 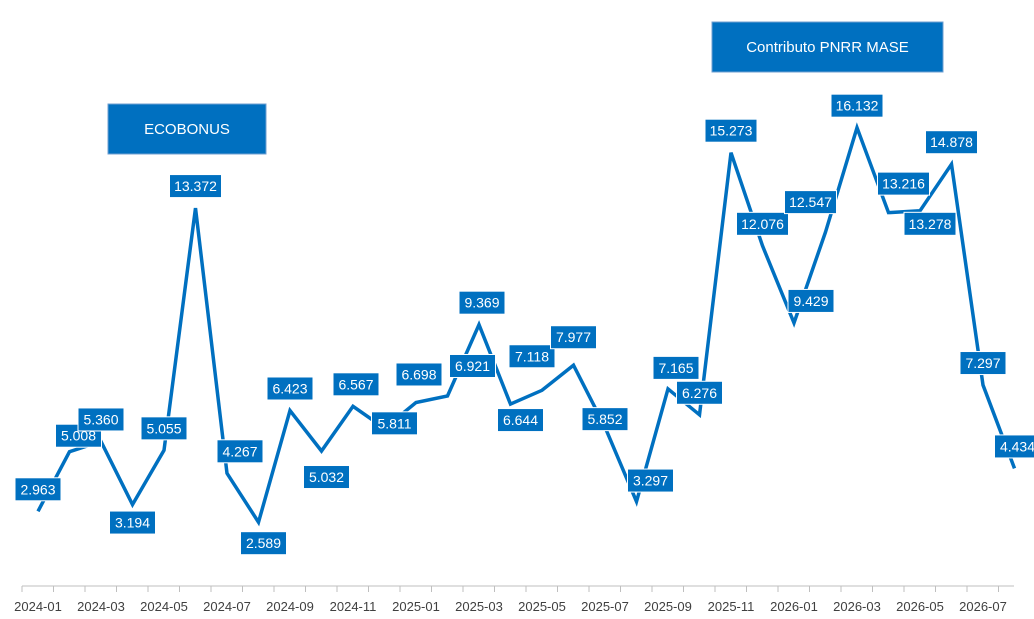 I want to click on x-tick-label: 2024-09, so click(x=290, y=606).